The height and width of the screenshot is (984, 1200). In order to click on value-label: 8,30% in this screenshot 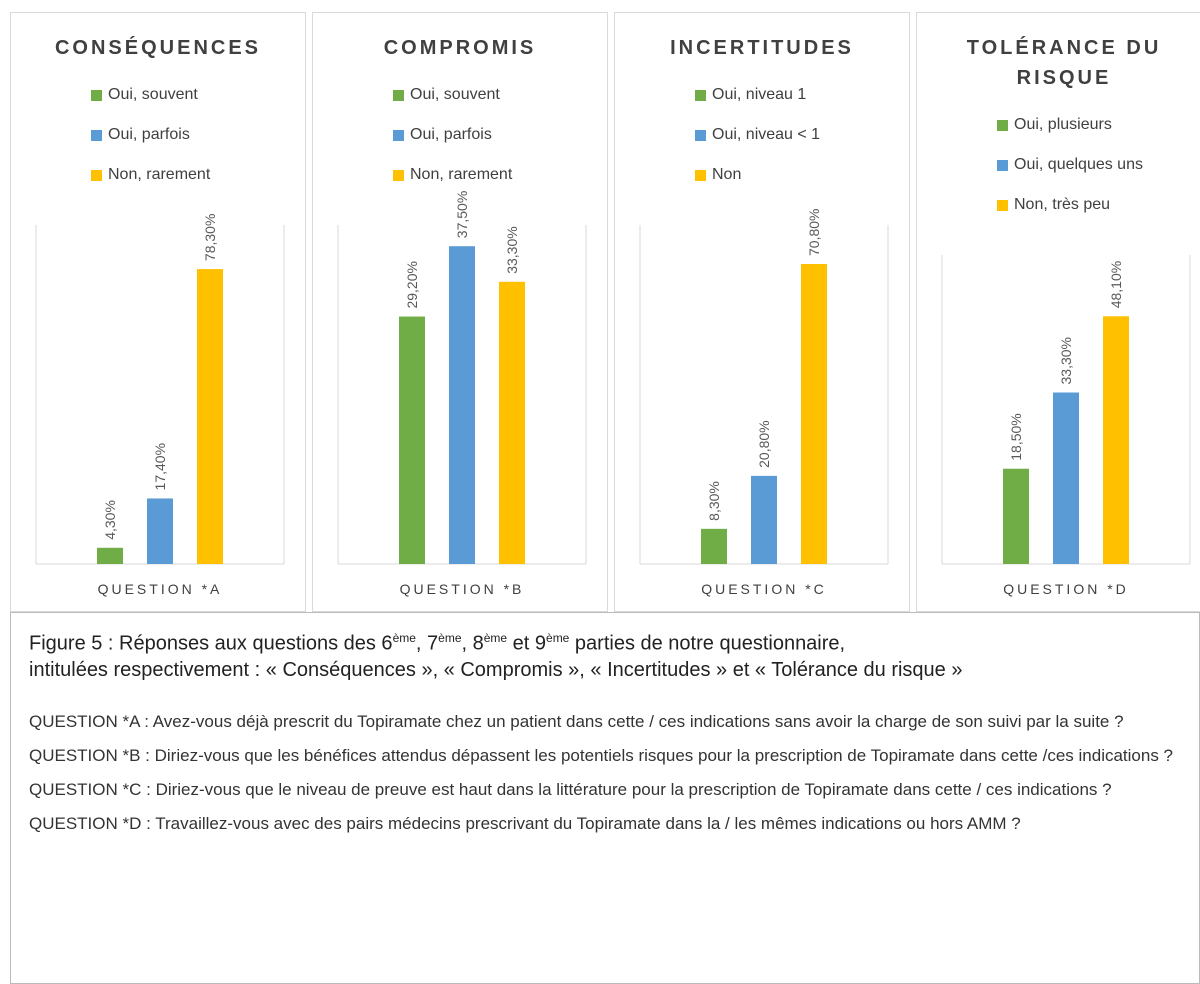, I will do `click(714, 501)`.